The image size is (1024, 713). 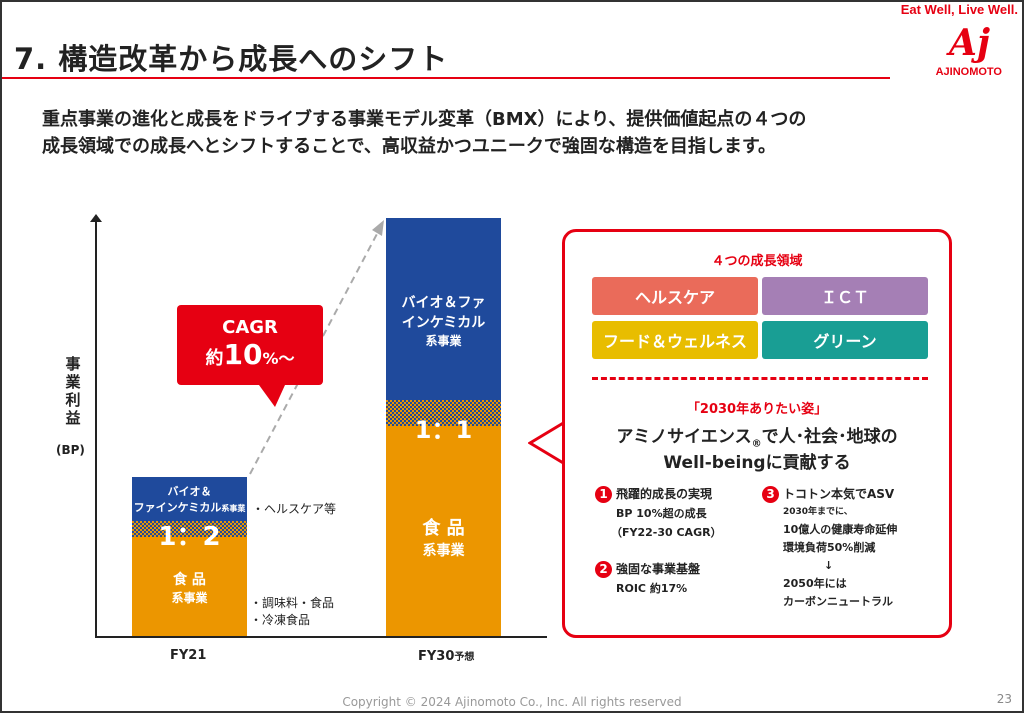 What do you see at coordinates (188, 655) in the screenshot?
I see `fy21-label: FY21` at bounding box center [188, 655].